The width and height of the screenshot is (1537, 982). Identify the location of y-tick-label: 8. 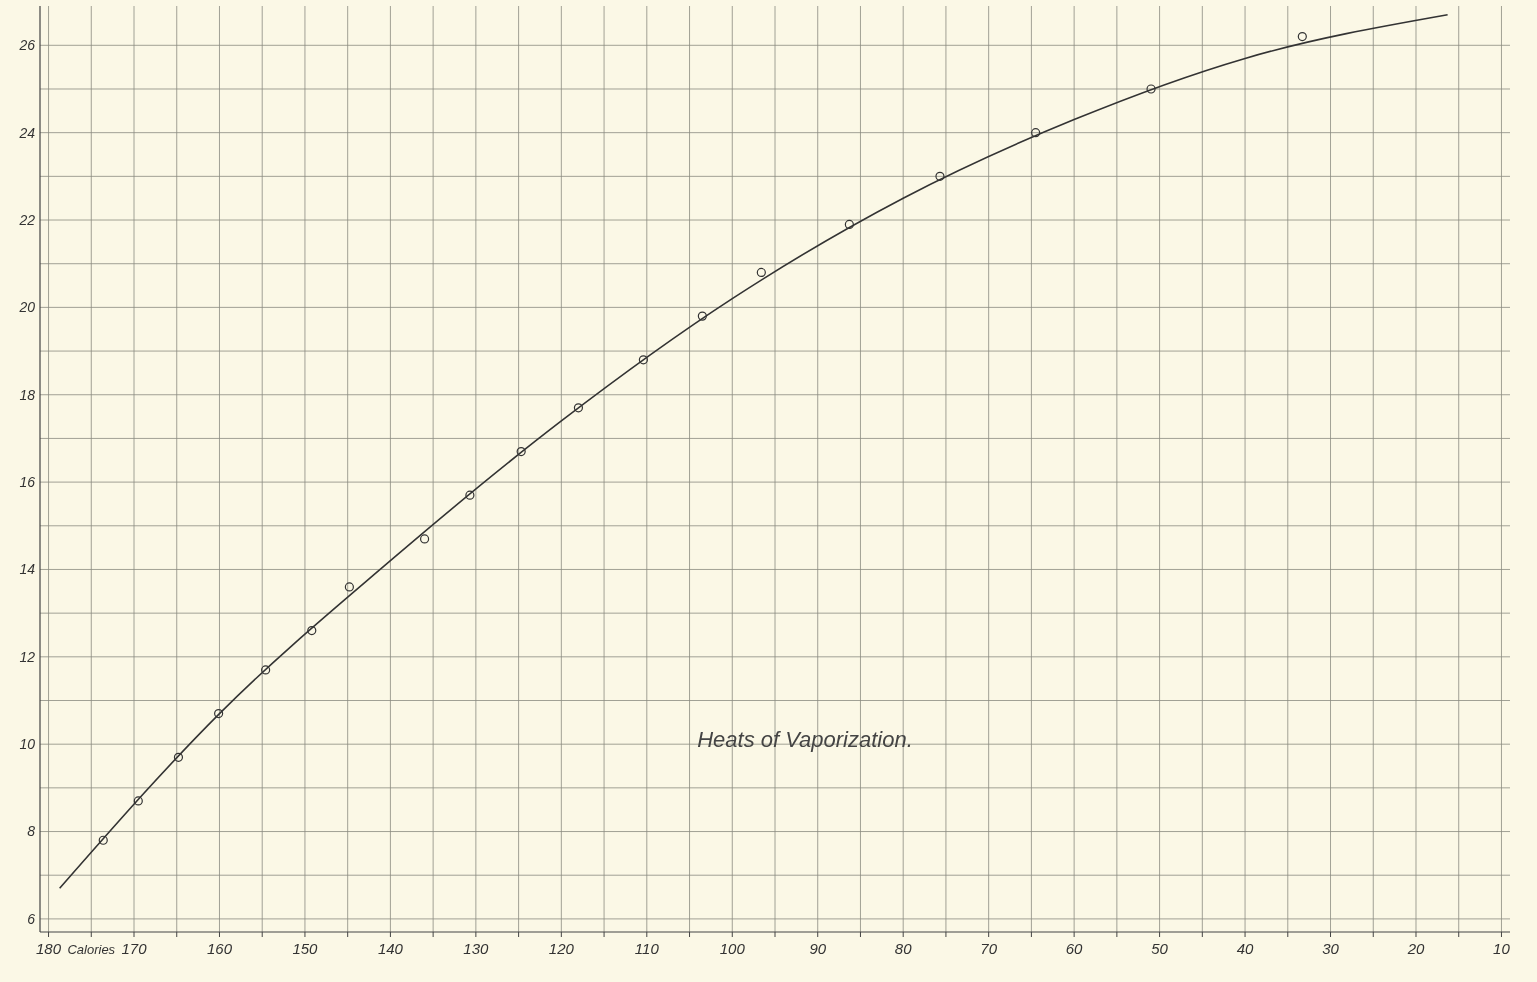
(31, 831).